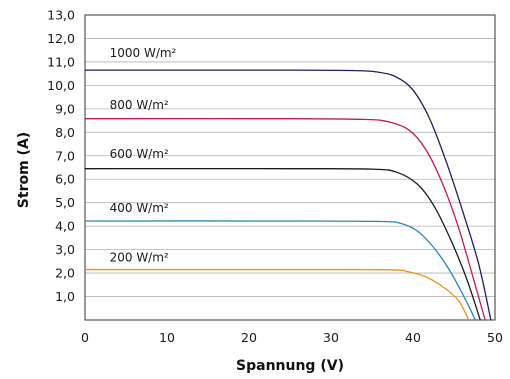 The image size is (510, 379). Describe the element at coordinates (61, 61) in the screenshot. I see `y-tick-label: 11,0` at that location.